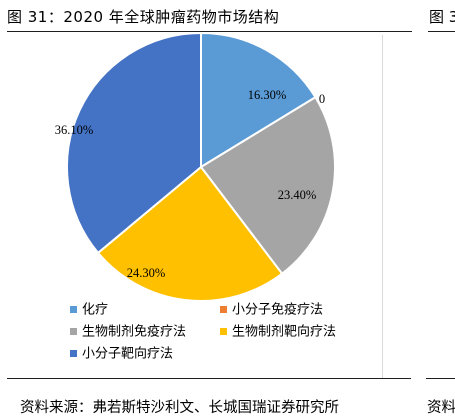 Image resolution: width=455 pixels, height=420 pixels. I want to click on pie-data-label: 36.10%, so click(74, 130).